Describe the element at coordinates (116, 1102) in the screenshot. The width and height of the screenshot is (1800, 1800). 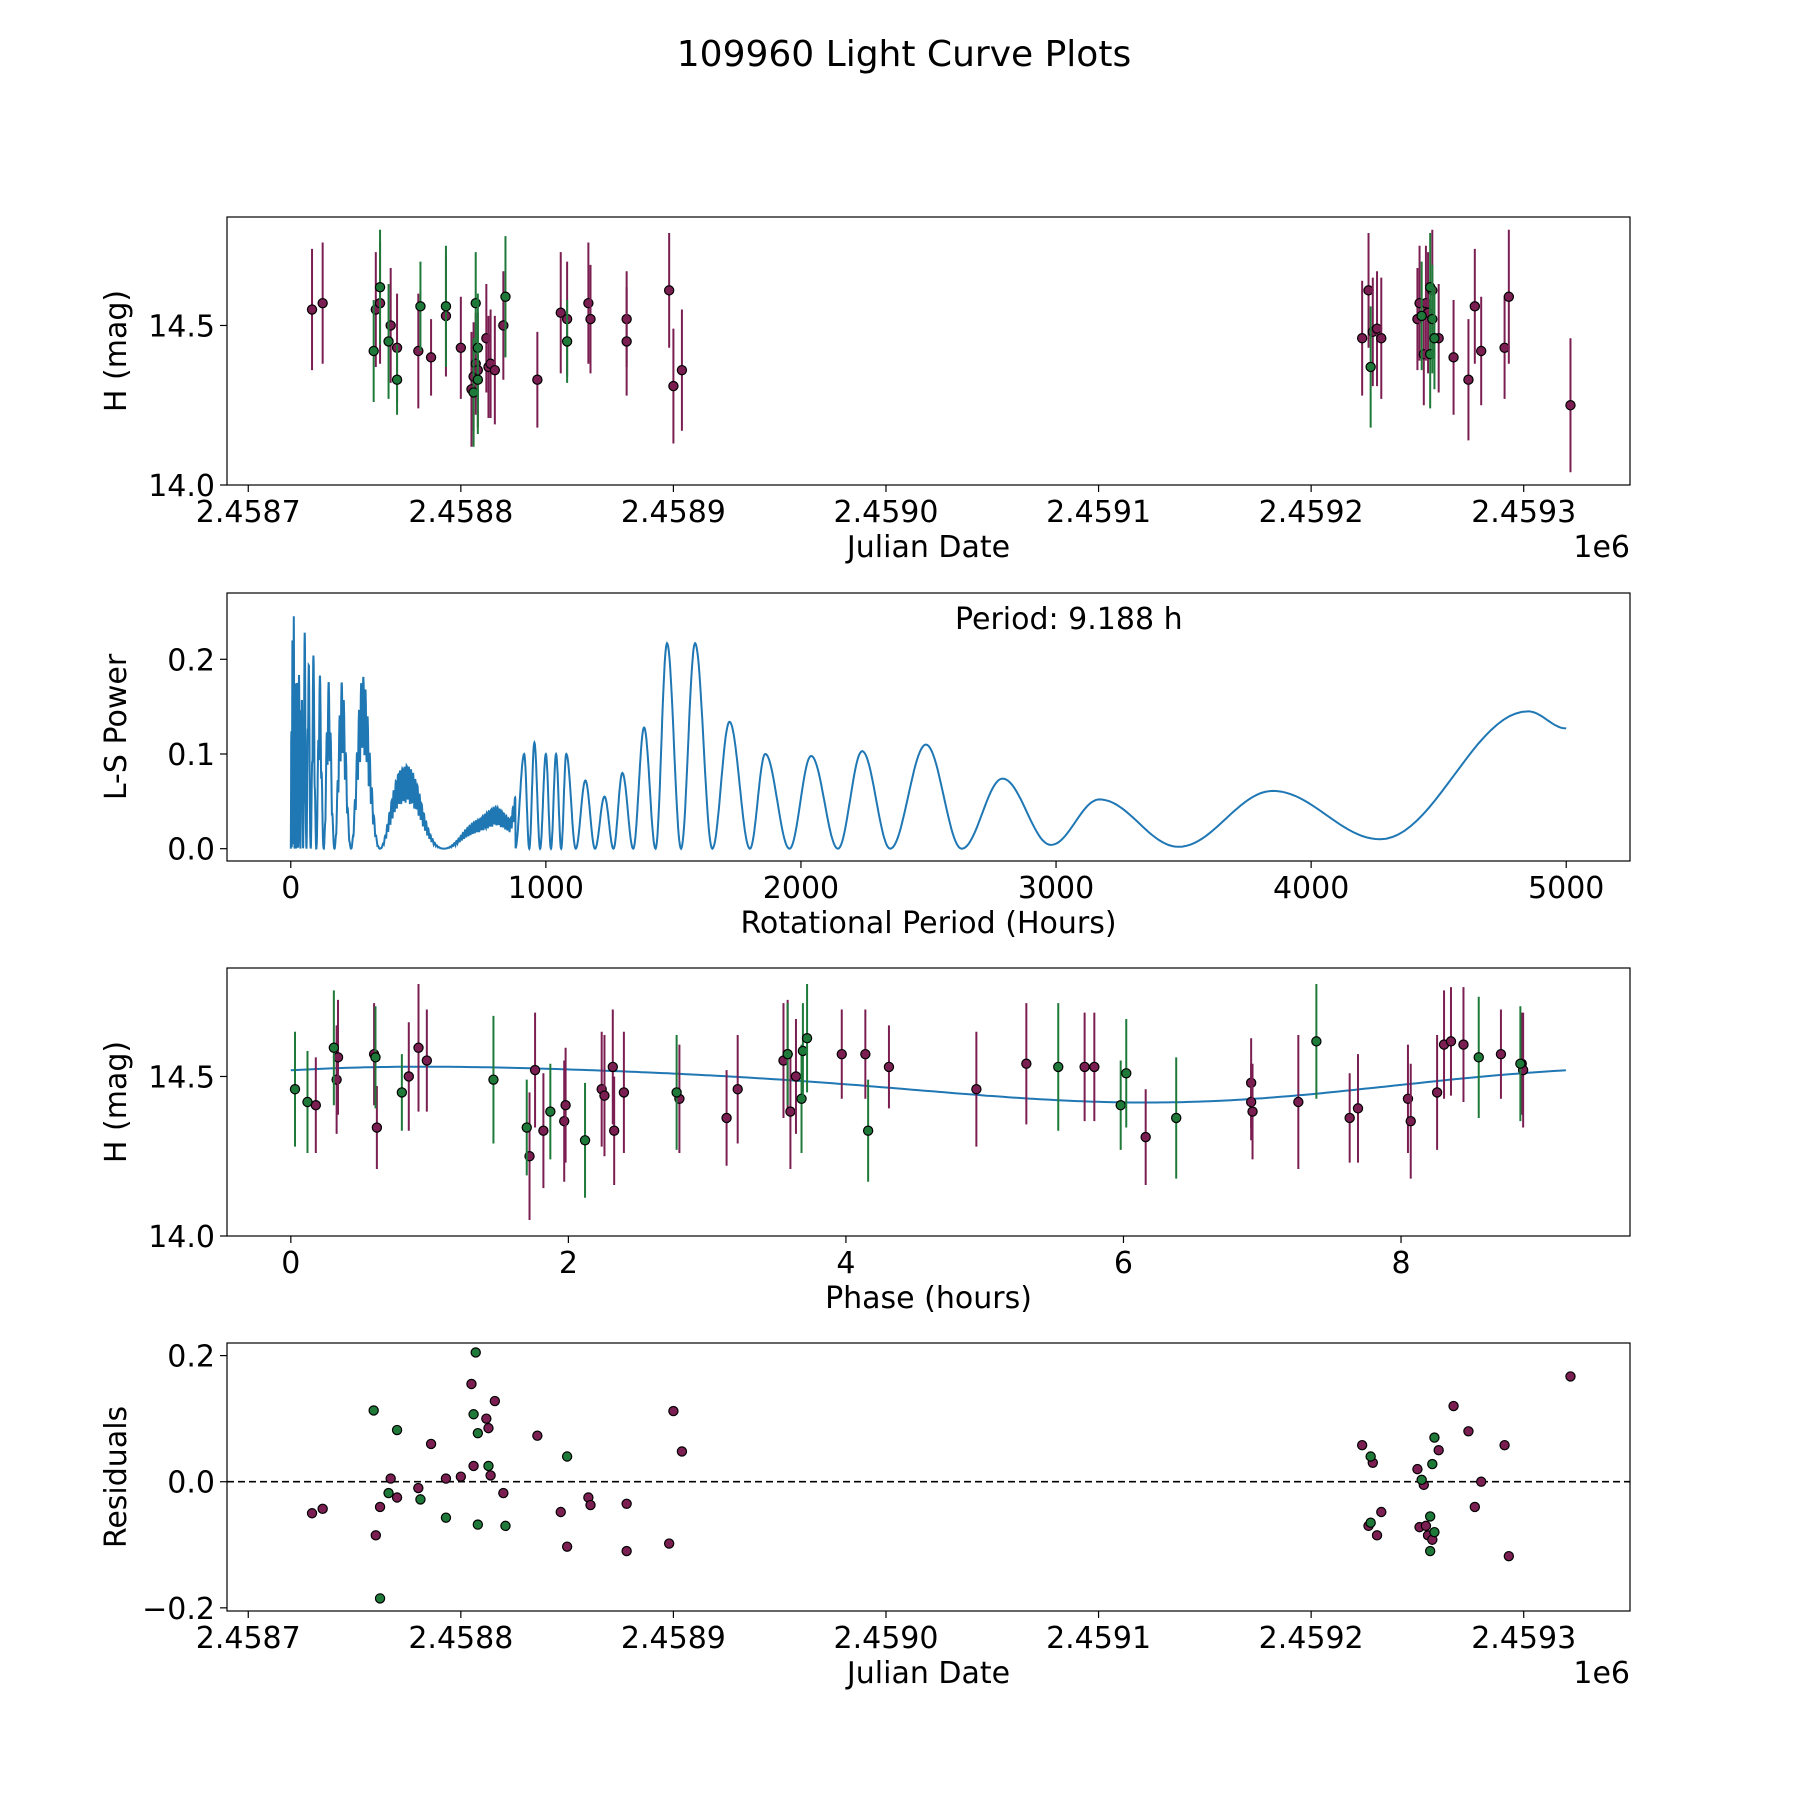
I see `y-axis-label: H (mag)` at that location.